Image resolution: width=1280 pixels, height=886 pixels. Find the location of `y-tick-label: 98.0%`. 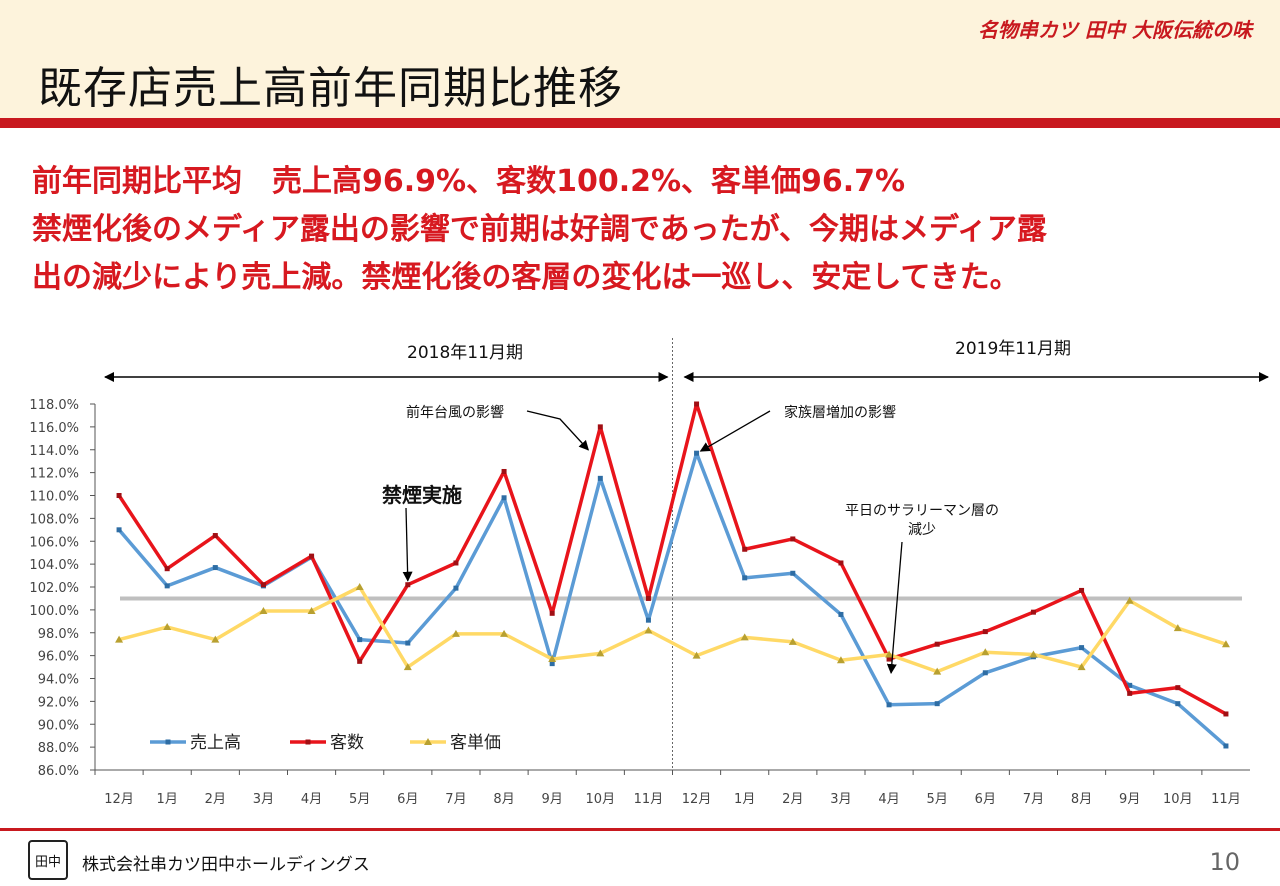

y-tick-label: 98.0% is located at coordinates (58, 634).